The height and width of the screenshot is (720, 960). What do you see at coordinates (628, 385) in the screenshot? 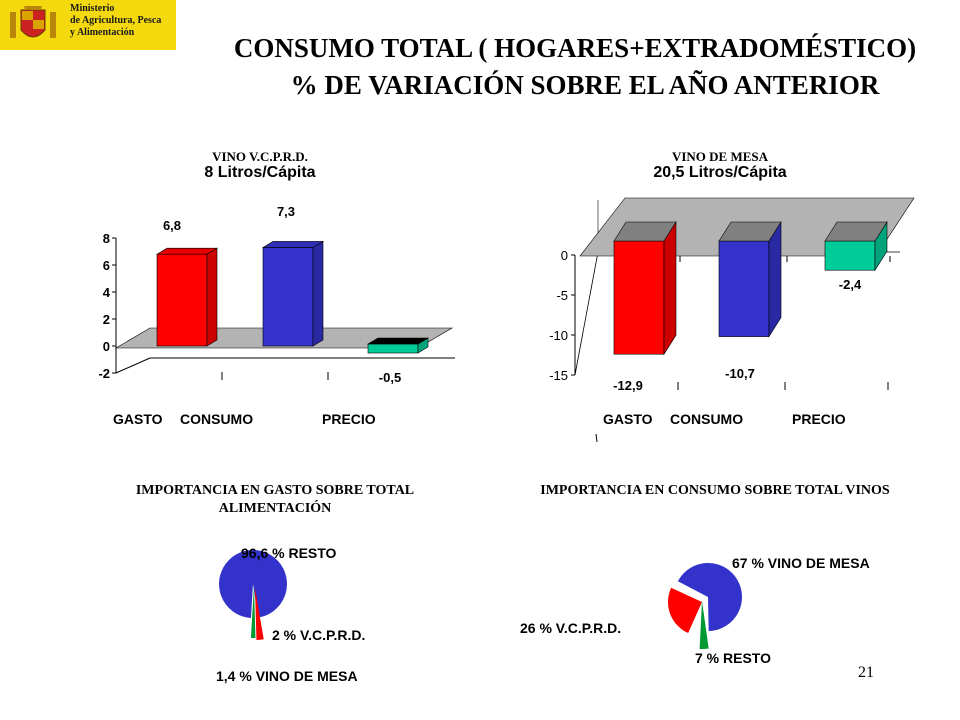
I see `chart2-value-label: -12,9` at bounding box center [628, 385].